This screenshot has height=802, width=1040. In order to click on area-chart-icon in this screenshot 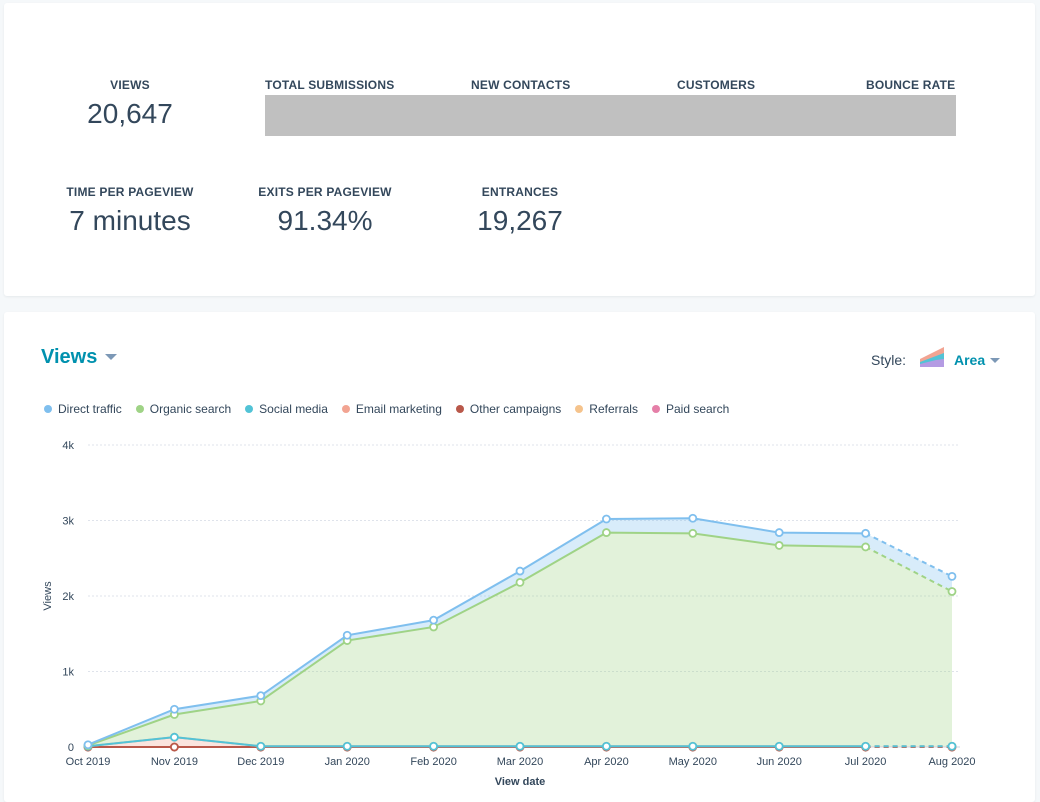, I will do `click(932, 357)`.